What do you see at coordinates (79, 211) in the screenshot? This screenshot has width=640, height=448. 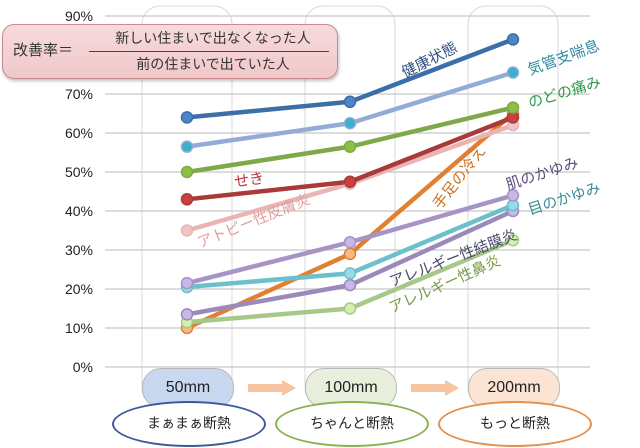 I see `y-tick-label: 40%` at bounding box center [79, 211].